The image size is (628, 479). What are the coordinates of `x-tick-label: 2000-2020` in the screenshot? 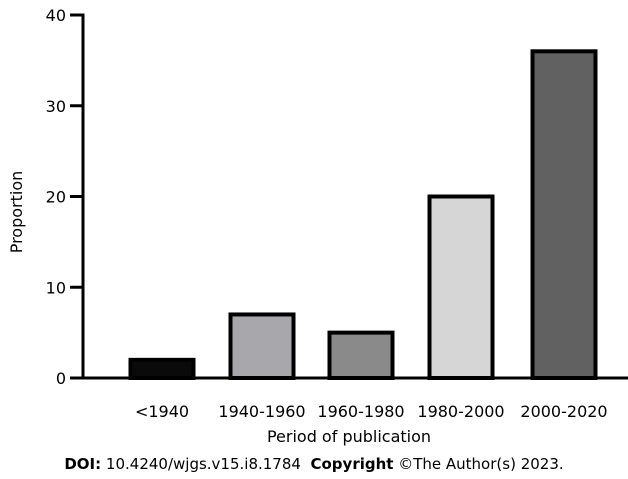 It's located at (563, 411).